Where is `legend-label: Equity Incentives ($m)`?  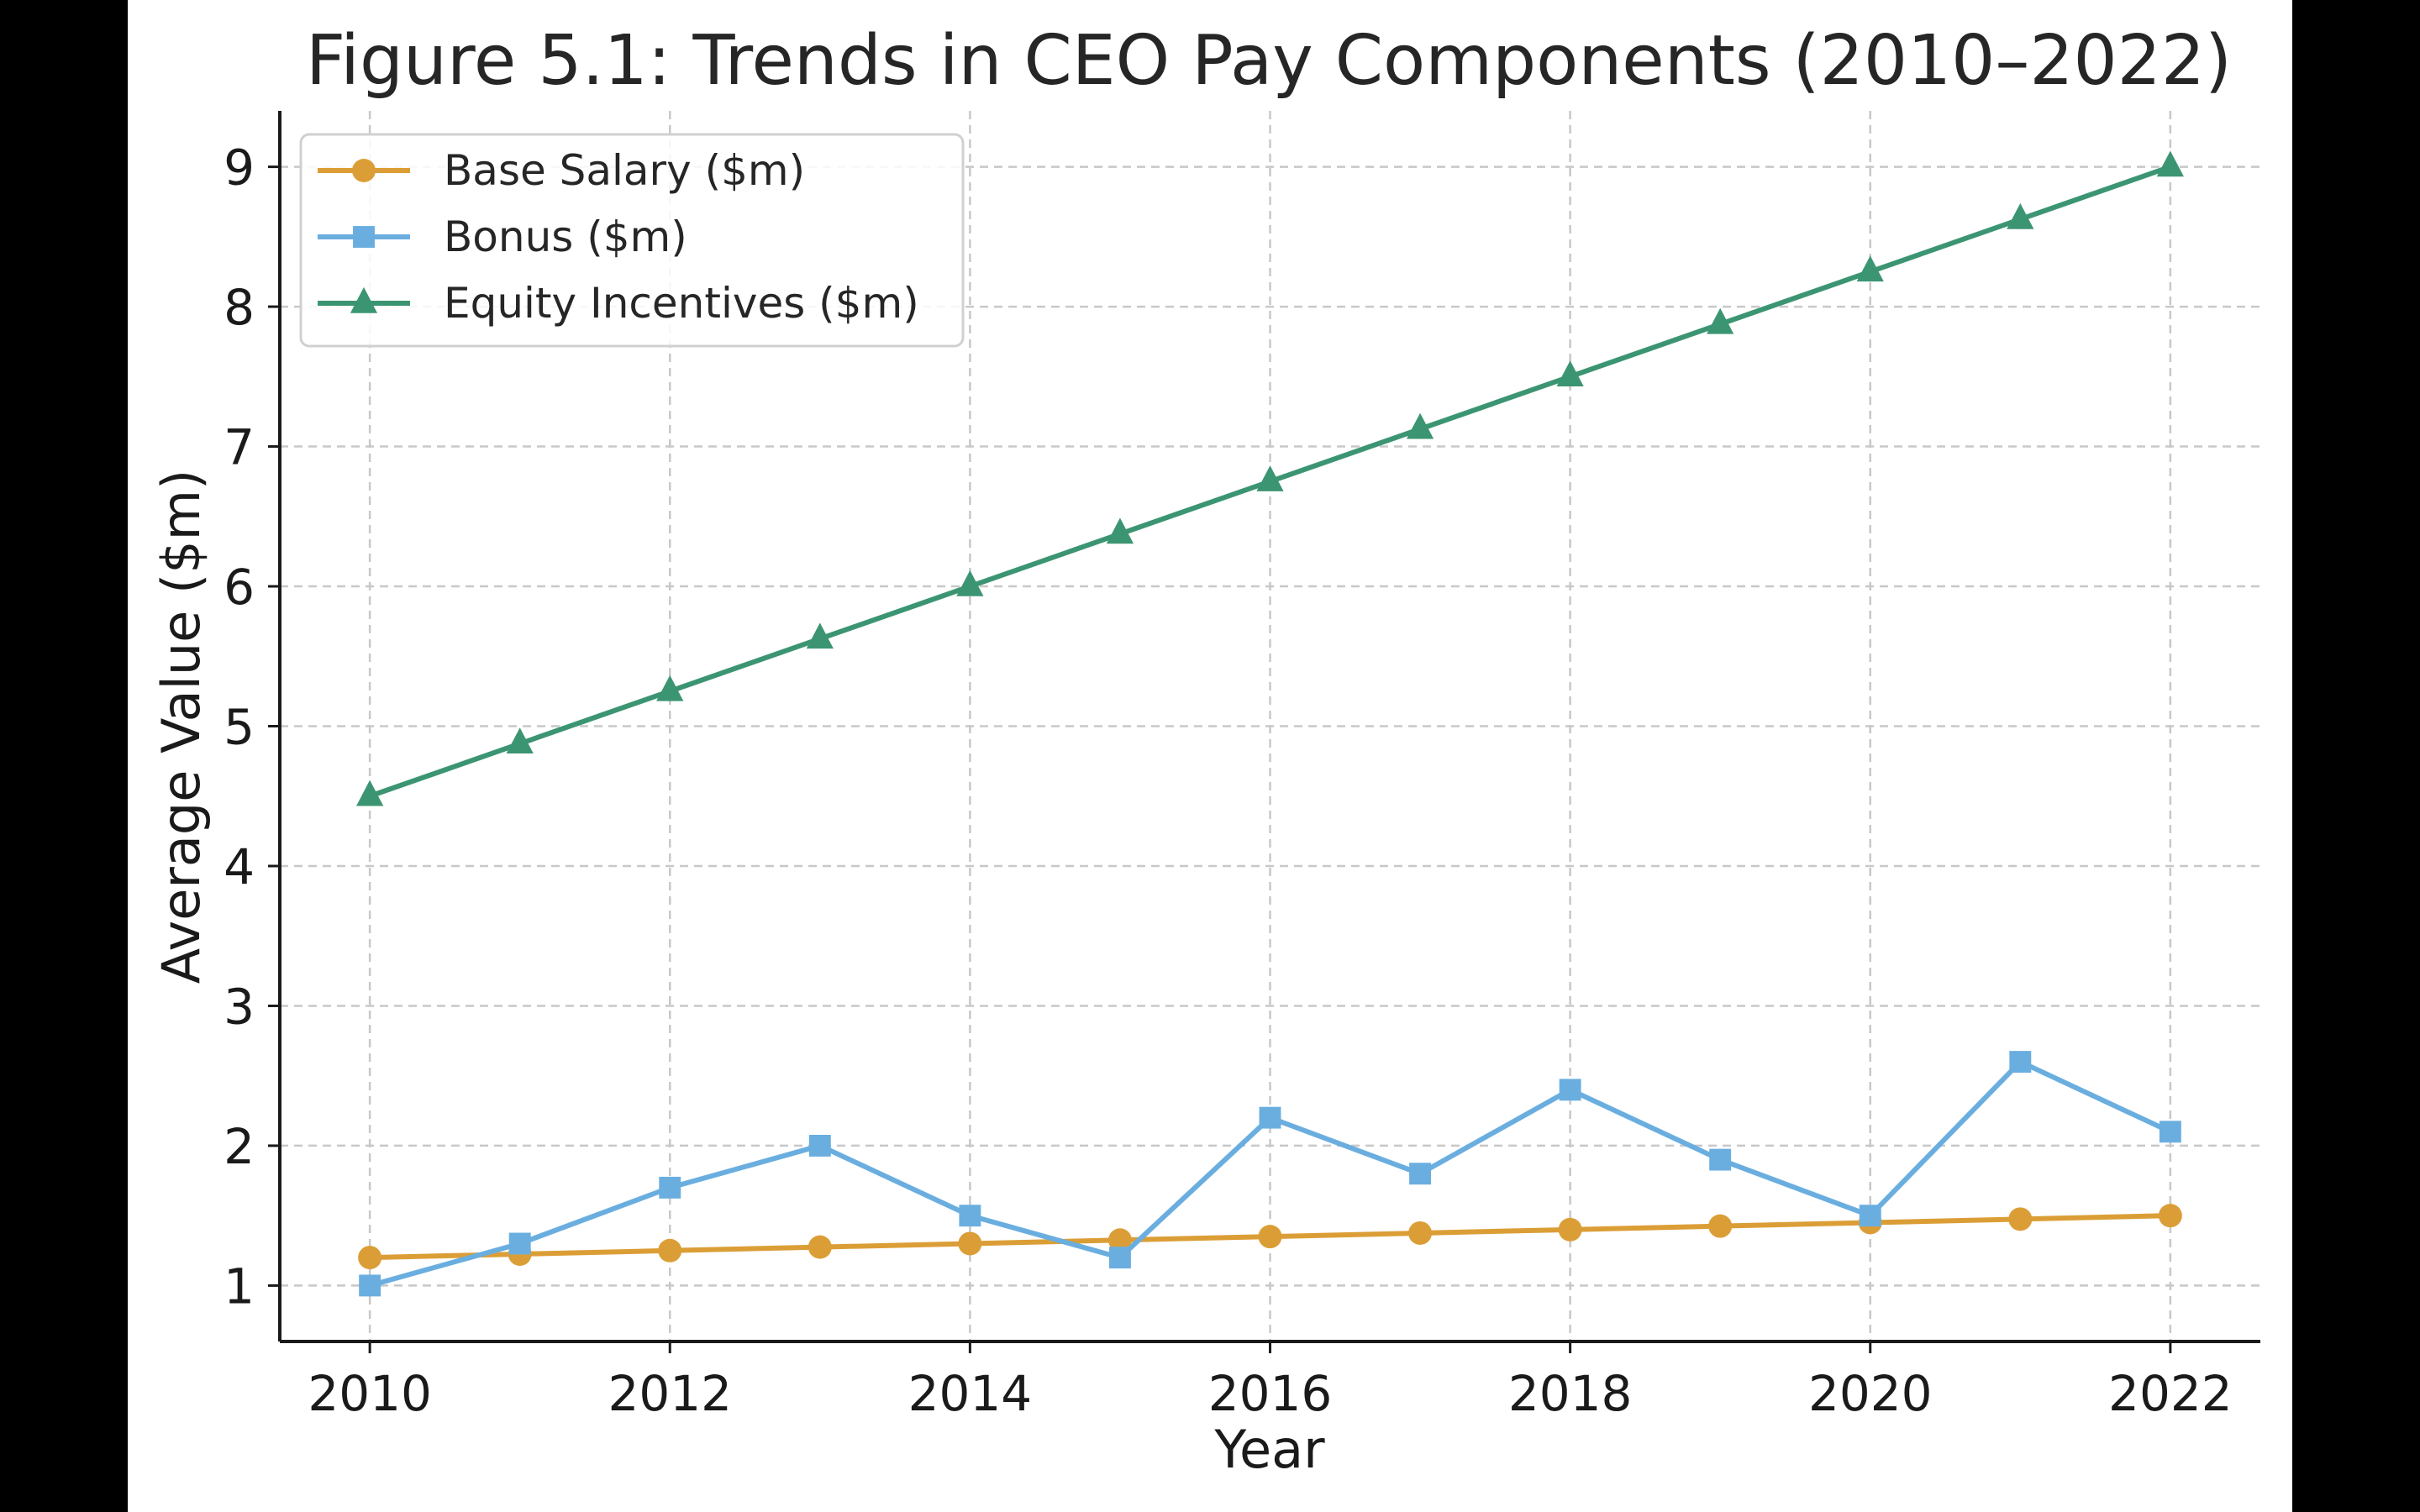 legend-label: Equity Incentives ($m) is located at coordinates (681, 303).